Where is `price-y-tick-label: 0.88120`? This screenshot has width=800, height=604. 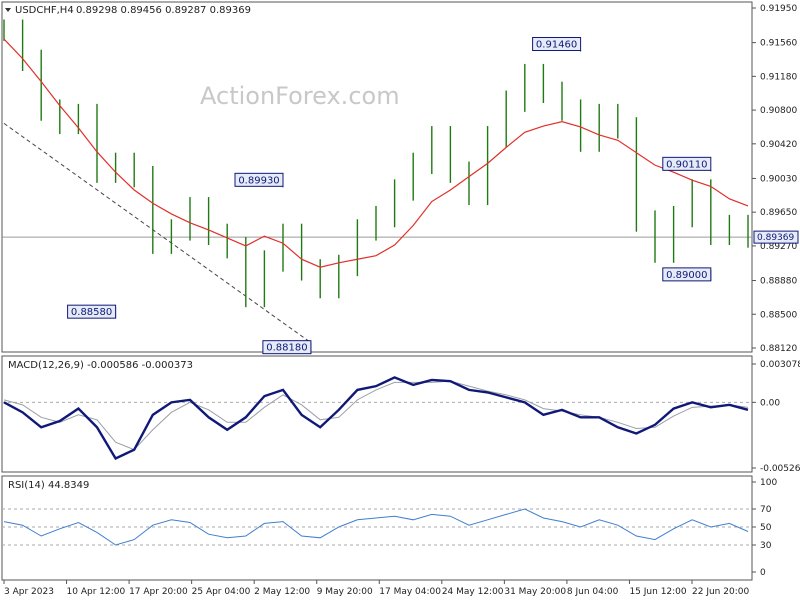
price-y-tick-label: 0.88120 is located at coordinates (778, 349).